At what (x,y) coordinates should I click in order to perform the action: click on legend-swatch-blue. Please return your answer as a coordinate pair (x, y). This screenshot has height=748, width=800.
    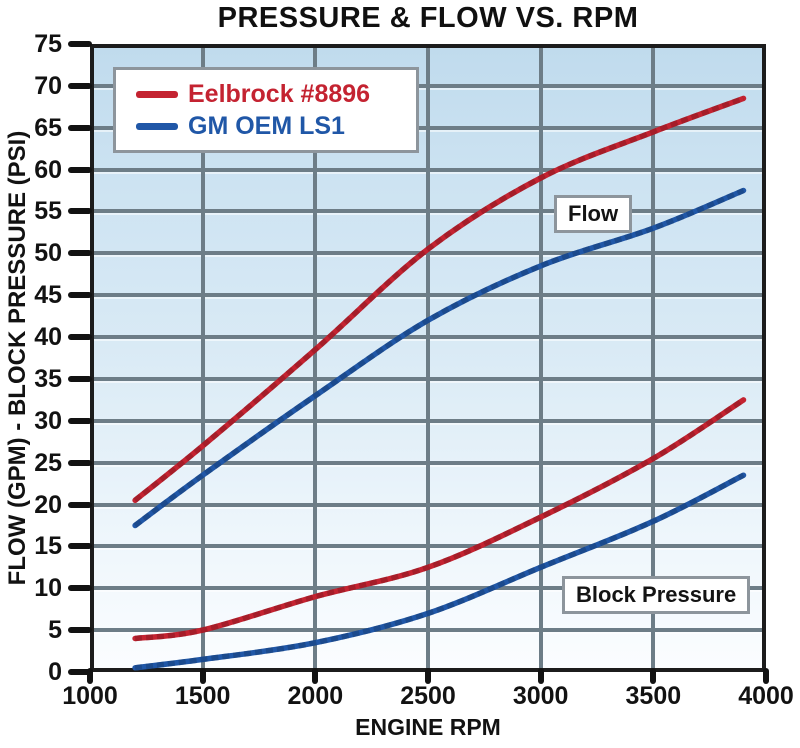
    Looking at the image, I should click on (157, 126).